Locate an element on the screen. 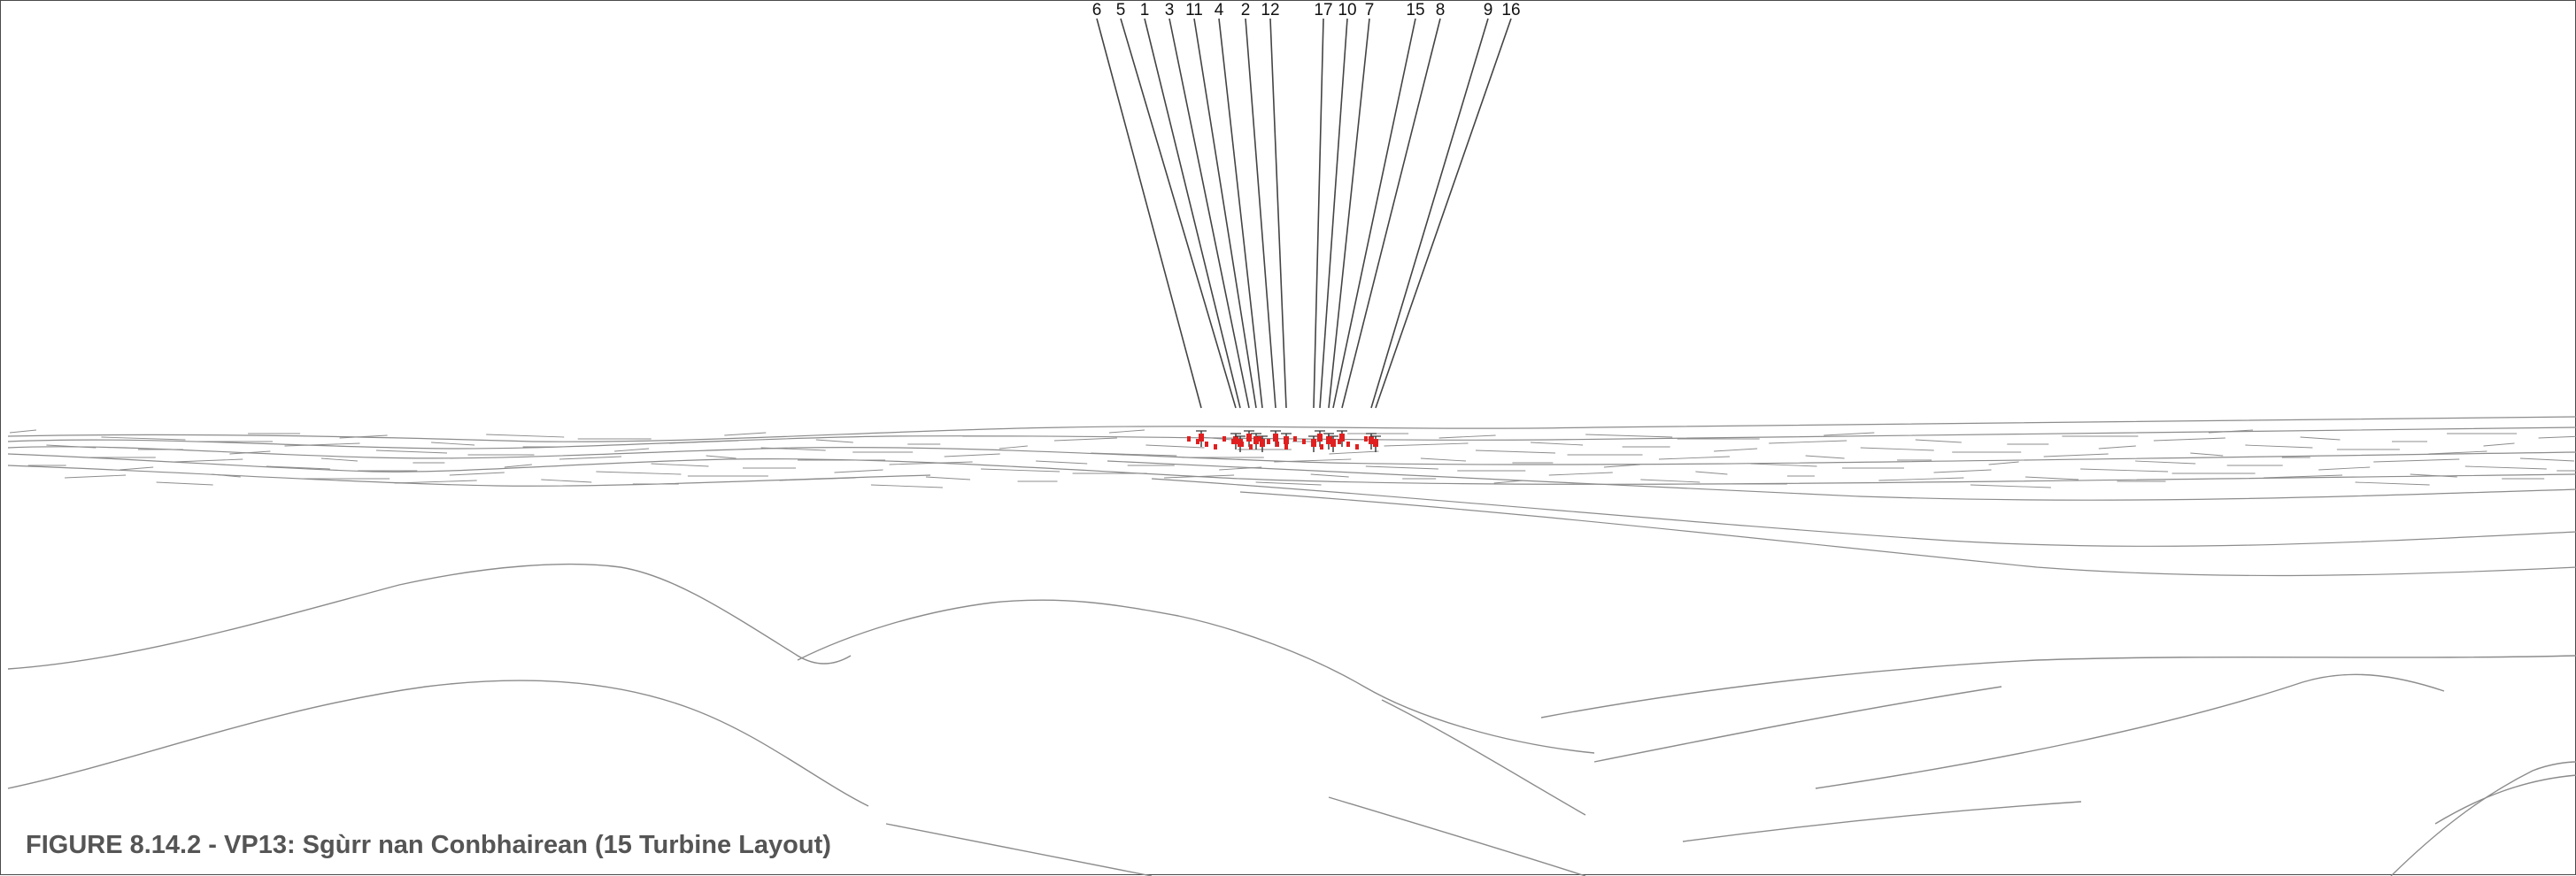 This screenshot has height=876, width=2576. turbine-label: 17 is located at coordinates (1323, 10).